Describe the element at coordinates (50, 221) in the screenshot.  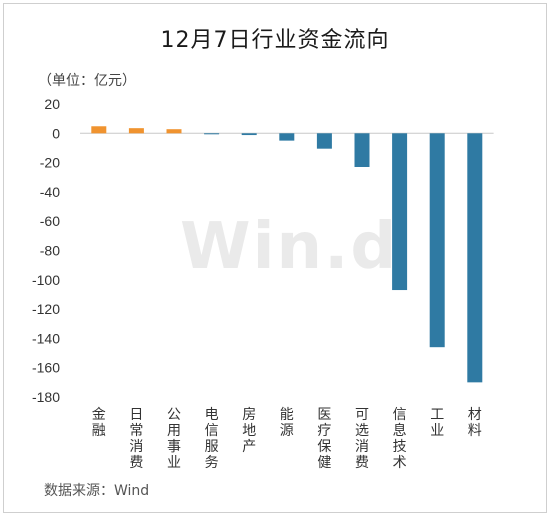
I see `y-tick-label: -60` at that location.